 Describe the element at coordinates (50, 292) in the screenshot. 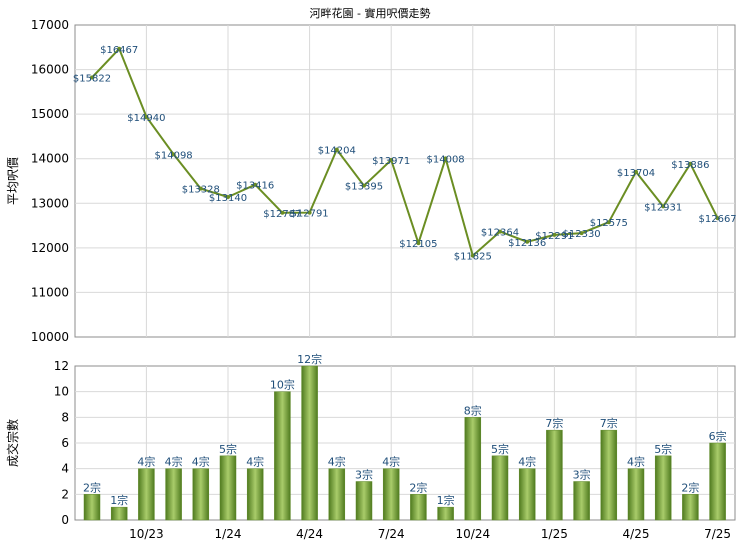

I see `price-y-tick-label: 11000` at that location.